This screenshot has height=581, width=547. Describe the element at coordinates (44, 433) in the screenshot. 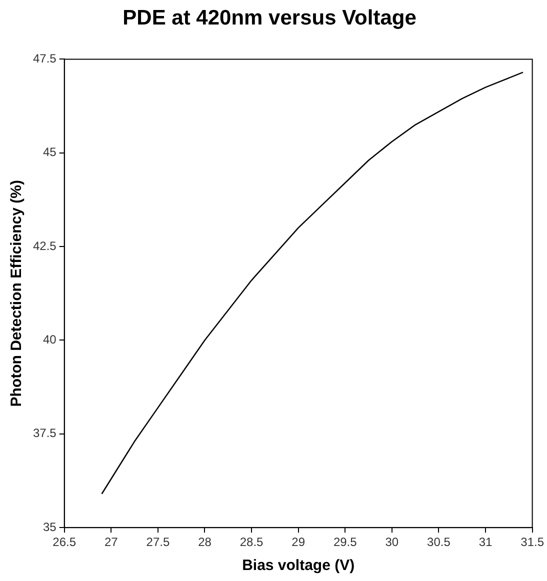

I see `y-tick-label: 37.5` at that location.